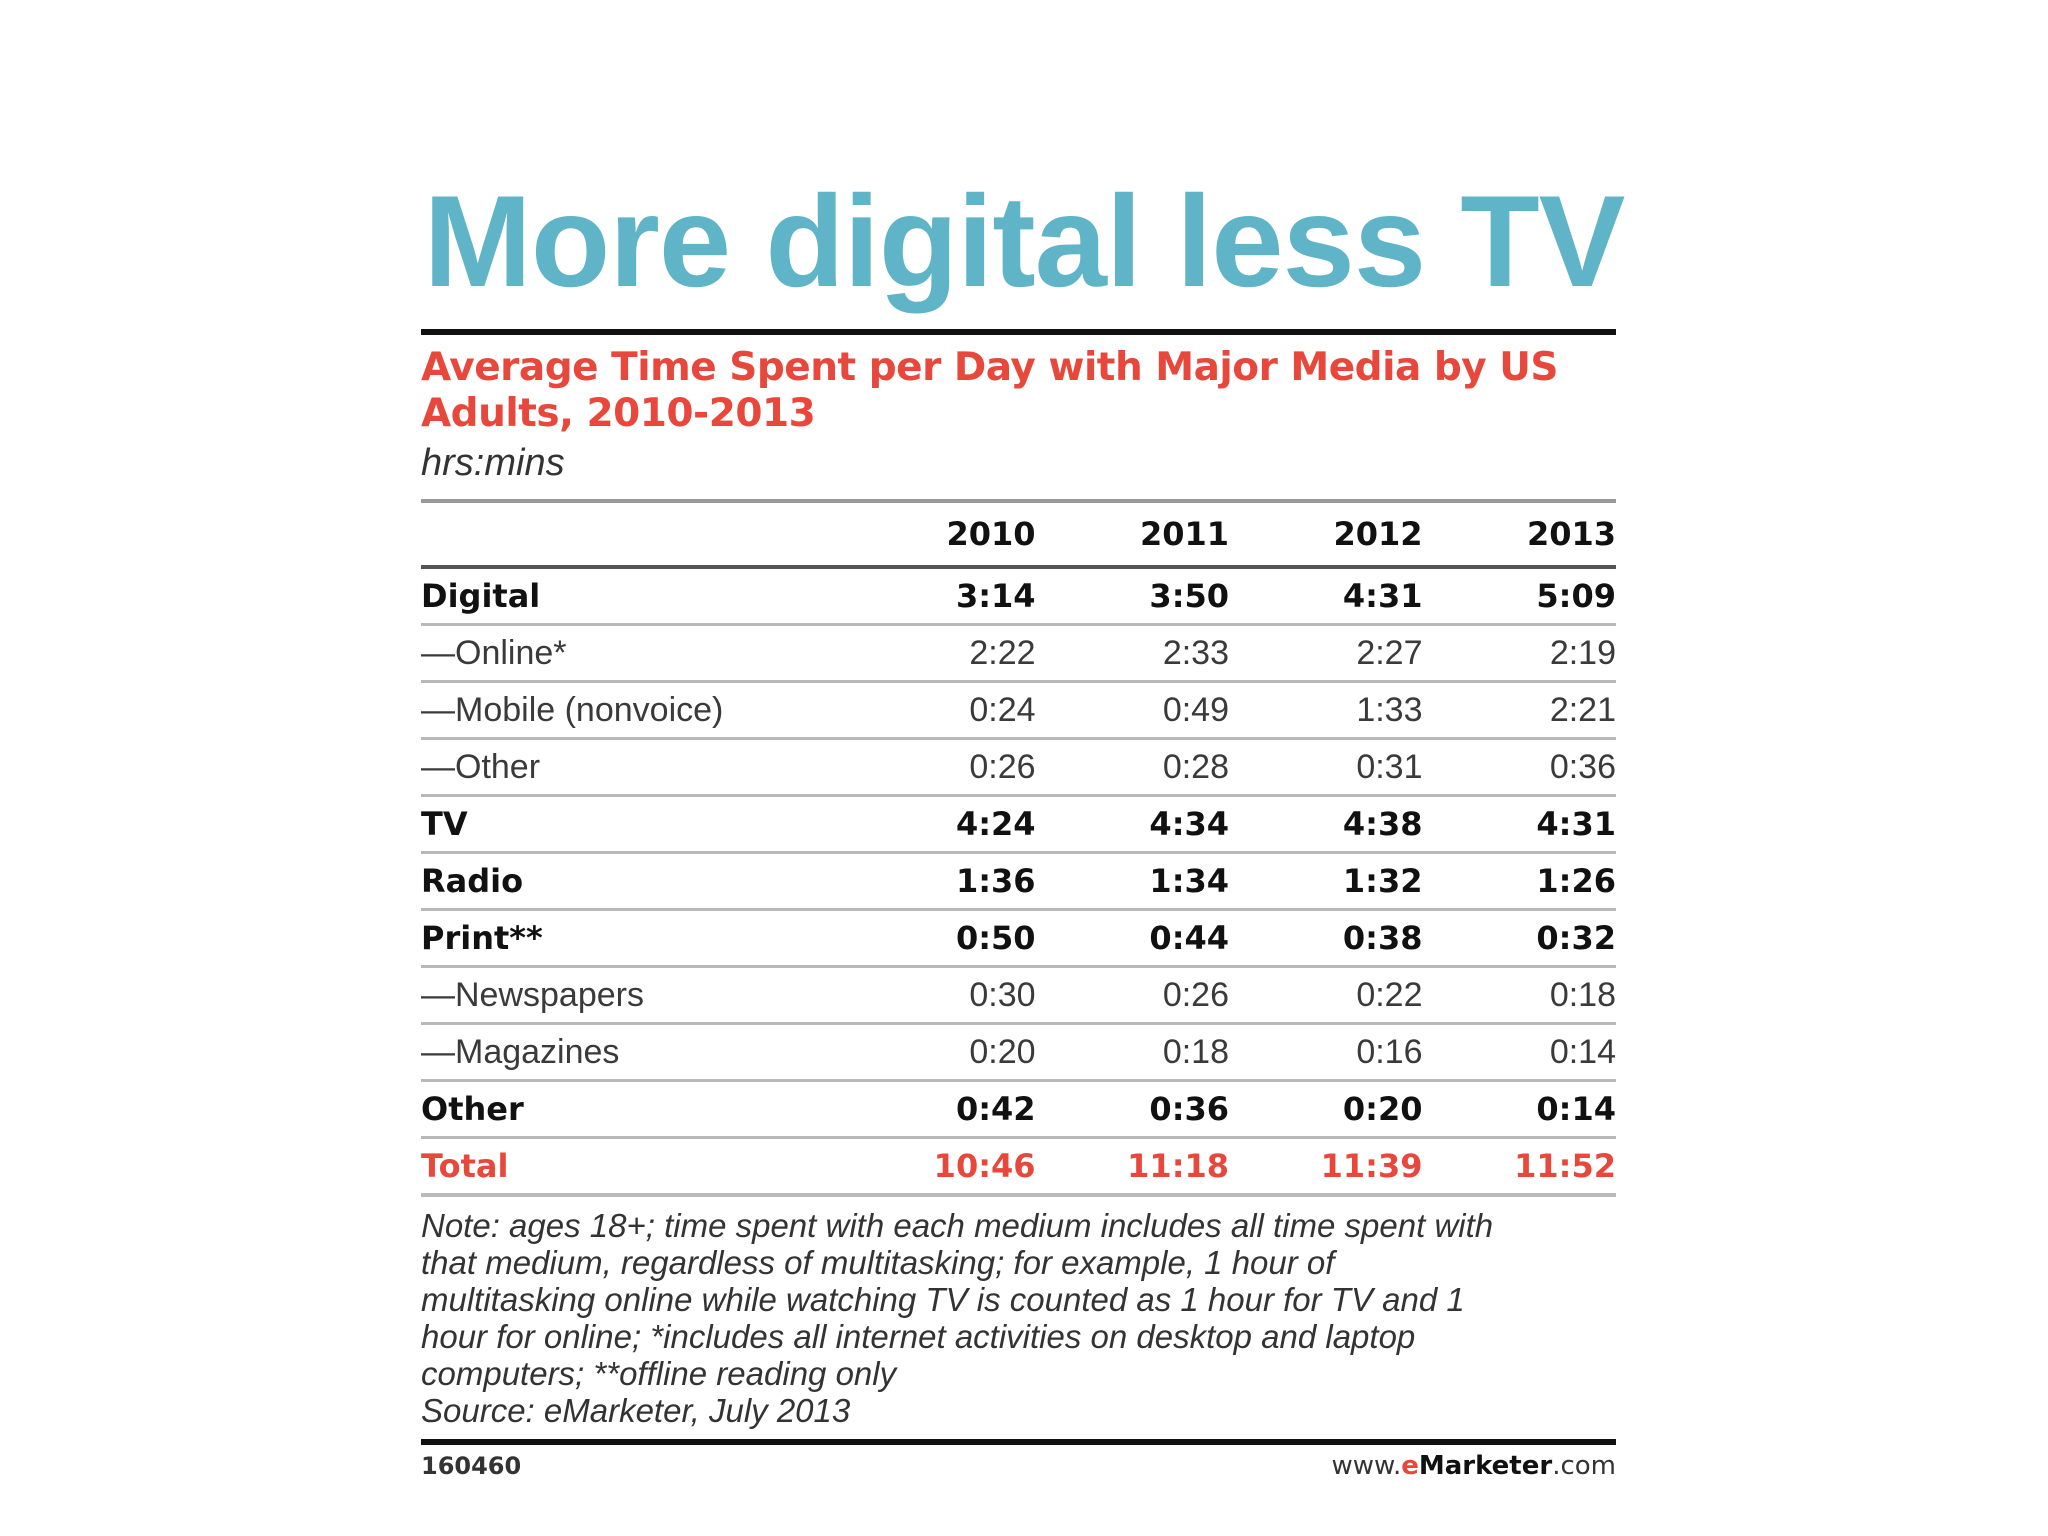 The image size is (2048, 1536). I want to click on table-row: —Other 0:26 0:28 0:31 0:36, so click(1018, 766).